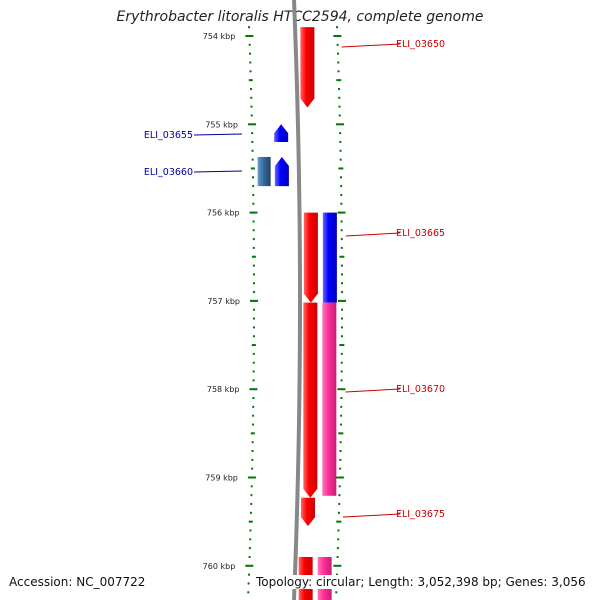 This screenshot has height=600, width=600. Describe the element at coordinates (219, 566) in the screenshot. I see `scale-label: 760 kbp` at that location.